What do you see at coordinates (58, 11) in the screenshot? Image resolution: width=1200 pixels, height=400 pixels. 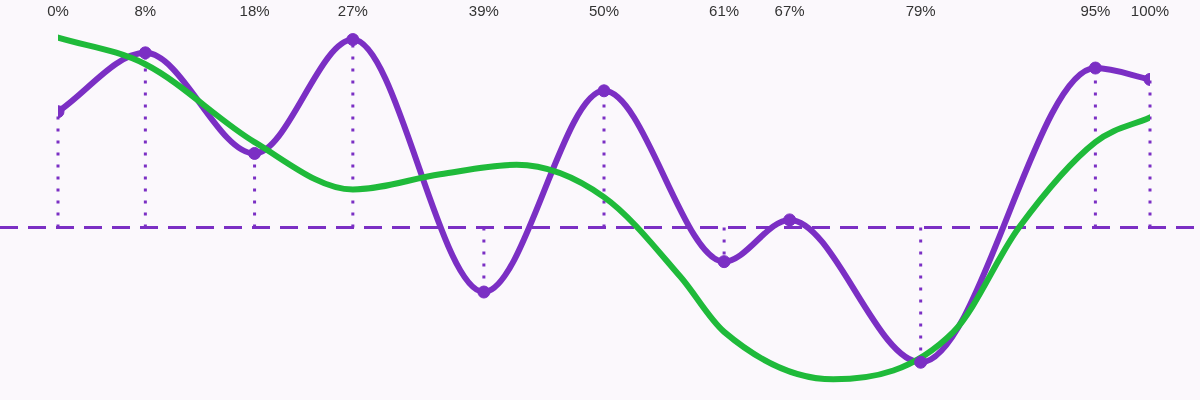 I see `x-tick-label: 0%` at bounding box center [58, 11].